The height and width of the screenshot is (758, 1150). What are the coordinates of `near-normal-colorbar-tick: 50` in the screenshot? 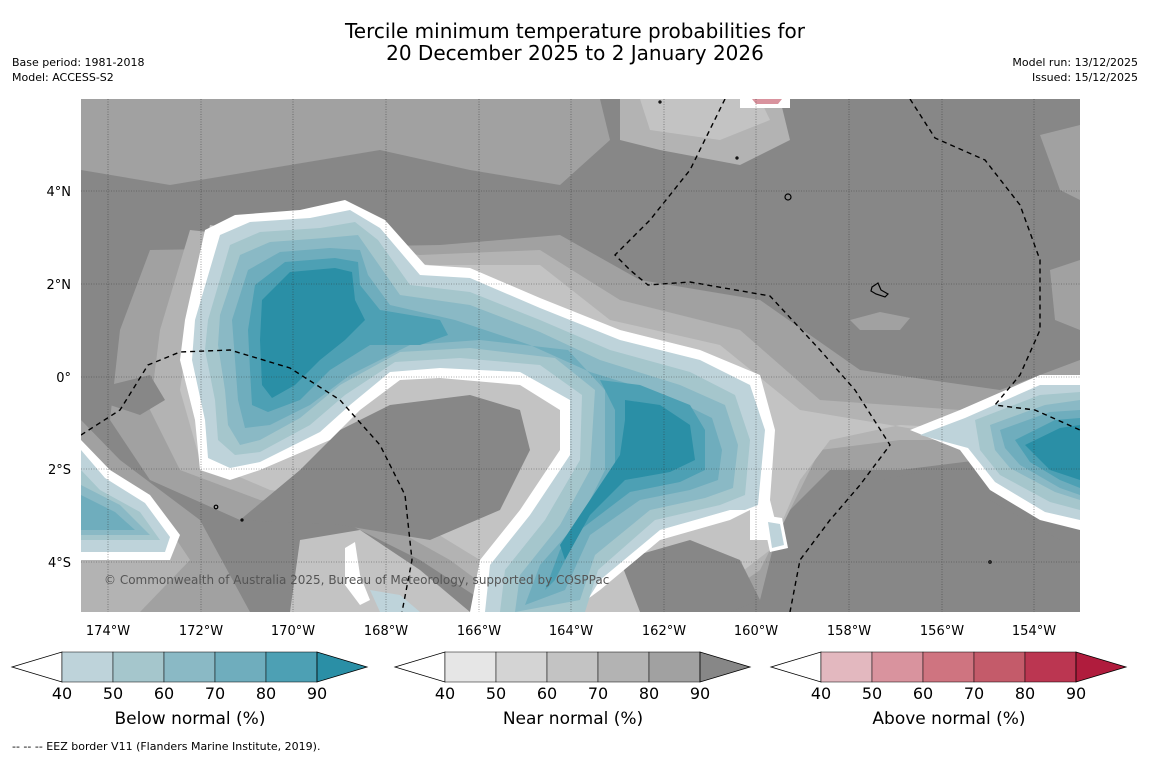 It's located at (496, 693).